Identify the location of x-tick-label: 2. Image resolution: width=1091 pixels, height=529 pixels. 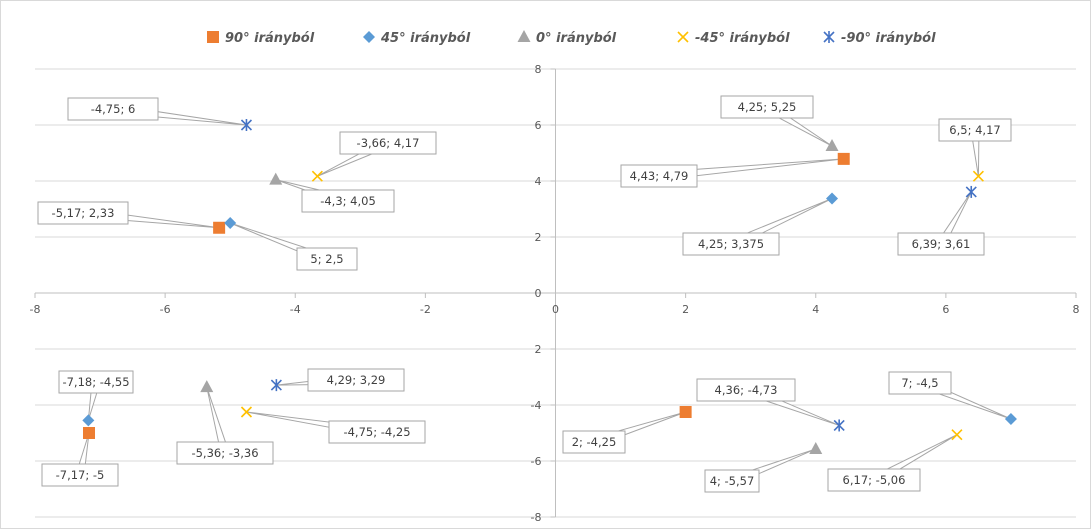
(685, 309).